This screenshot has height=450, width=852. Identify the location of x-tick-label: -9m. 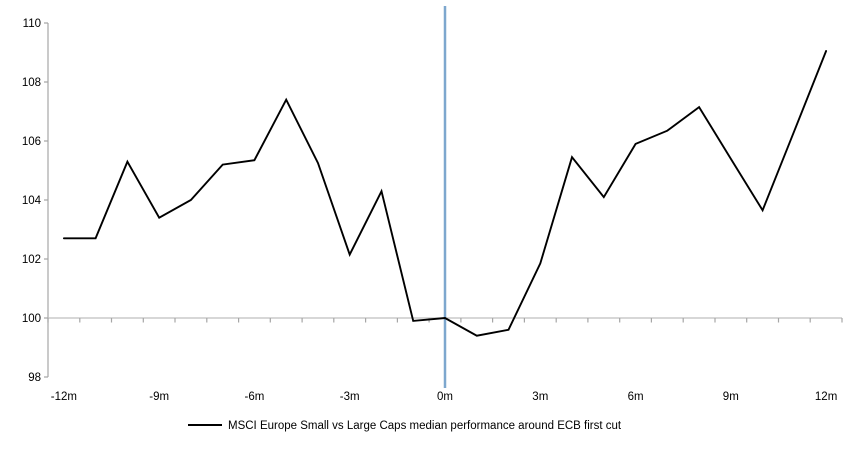
(159, 397).